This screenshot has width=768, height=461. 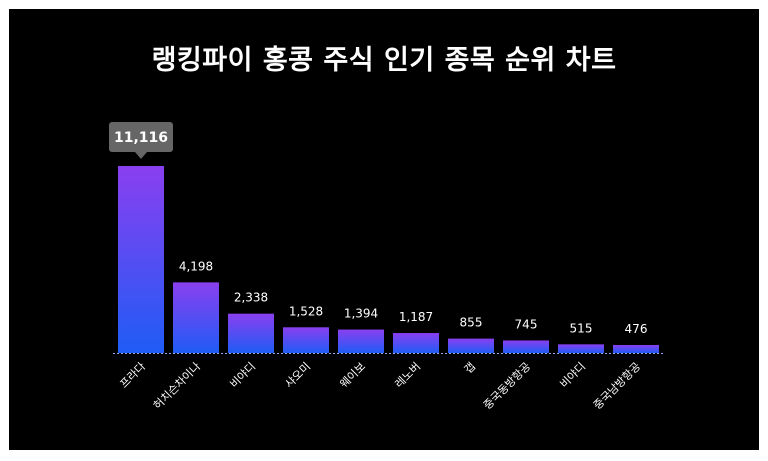 I want to click on value-callout, so click(x=141, y=137).